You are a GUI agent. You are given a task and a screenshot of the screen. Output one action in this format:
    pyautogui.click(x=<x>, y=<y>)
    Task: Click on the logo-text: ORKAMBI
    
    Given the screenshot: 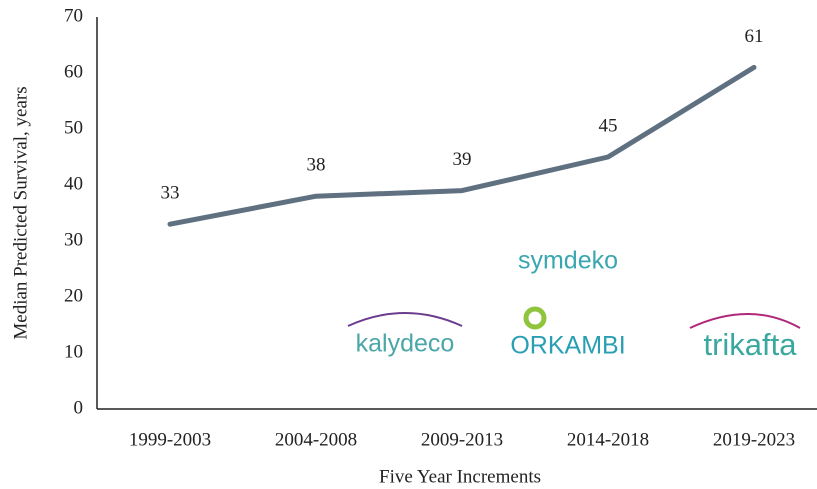 What is the action you would take?
    pyautogui.click(x=567, y=346)
    